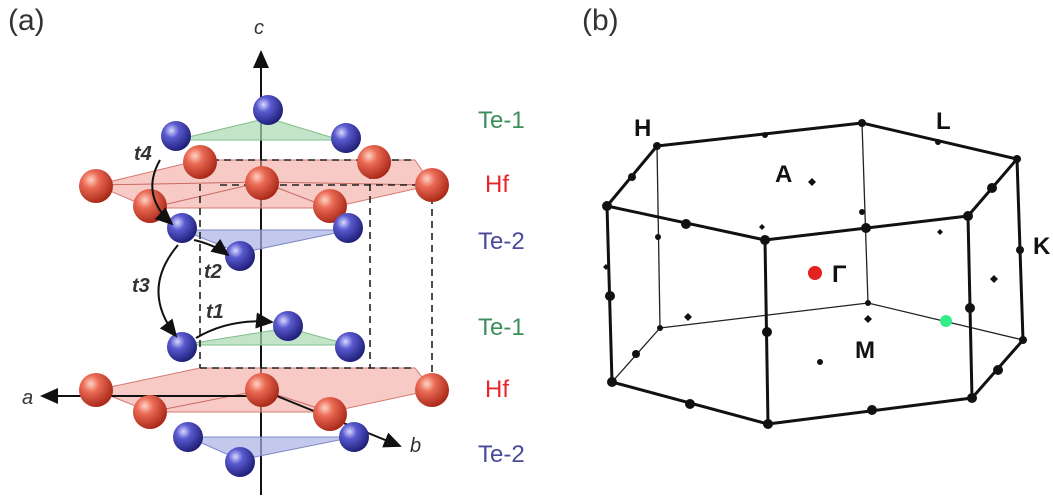 The height and width of the screenshot is (499, 1053). I want to click on hop-t3-arrow, so click(168, 291).